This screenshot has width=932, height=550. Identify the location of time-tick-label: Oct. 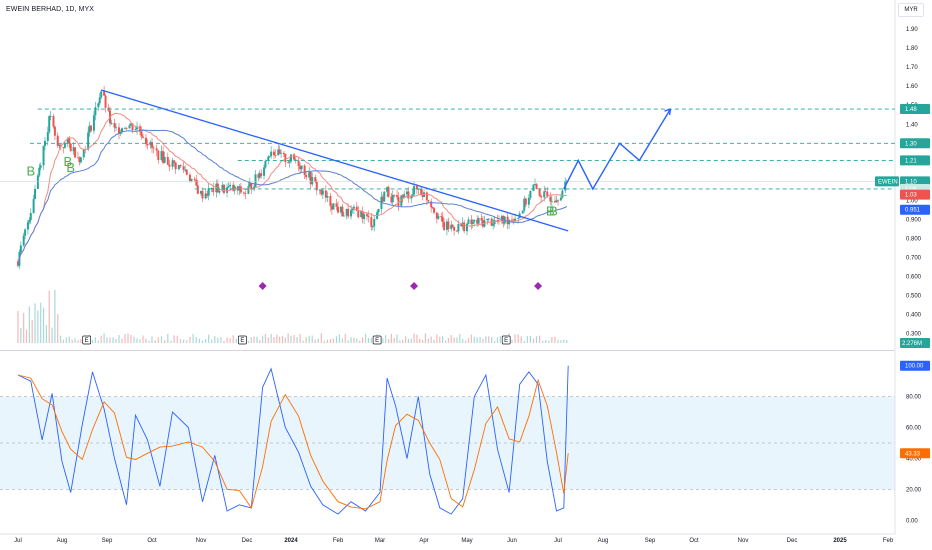
(694, 541).